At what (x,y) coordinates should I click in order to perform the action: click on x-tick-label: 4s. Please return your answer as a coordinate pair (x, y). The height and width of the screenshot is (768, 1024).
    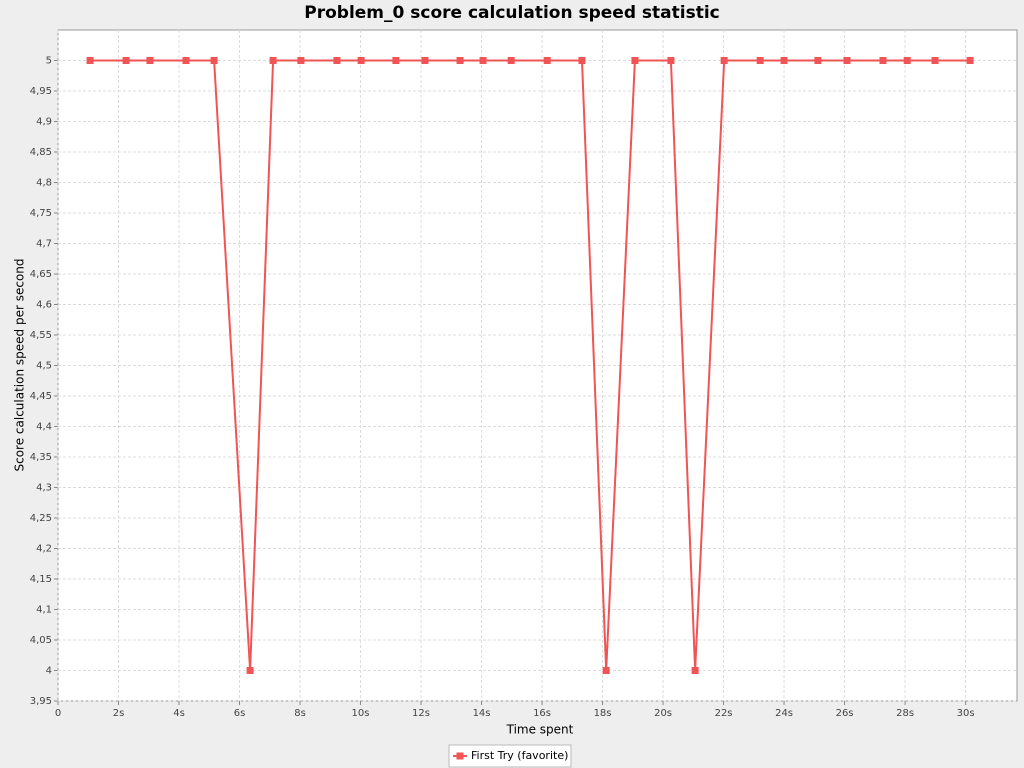
    Looking at the image, I should click on (179, 713).